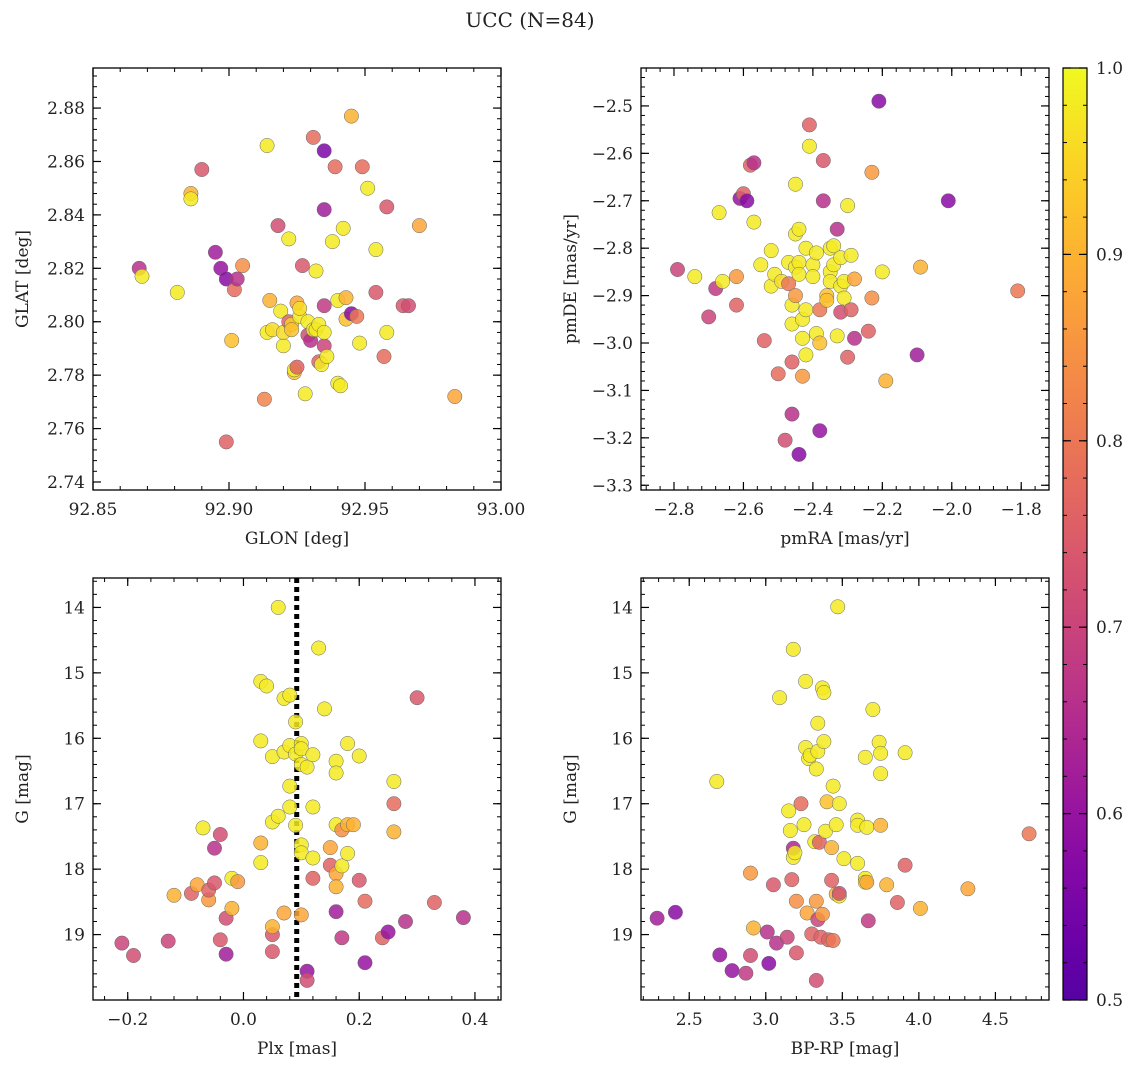 The image size is (1135, 1067). I want to click on colorbar-tick-label: 1.0, so click(1109, 69).